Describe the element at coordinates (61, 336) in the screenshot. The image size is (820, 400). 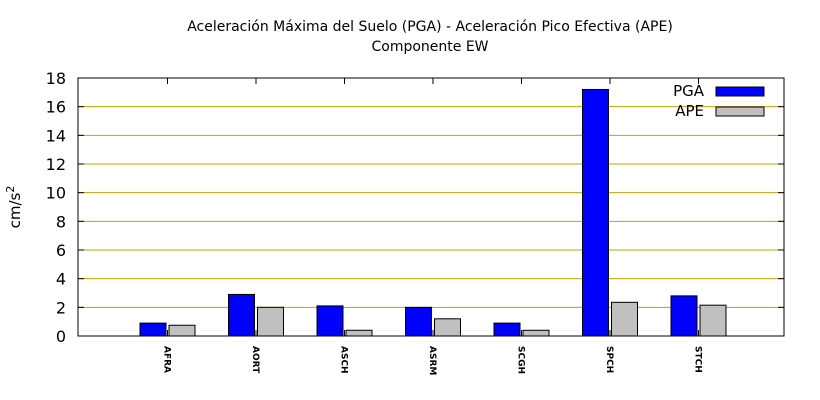
I see `y-tick-label: 0` at that location.